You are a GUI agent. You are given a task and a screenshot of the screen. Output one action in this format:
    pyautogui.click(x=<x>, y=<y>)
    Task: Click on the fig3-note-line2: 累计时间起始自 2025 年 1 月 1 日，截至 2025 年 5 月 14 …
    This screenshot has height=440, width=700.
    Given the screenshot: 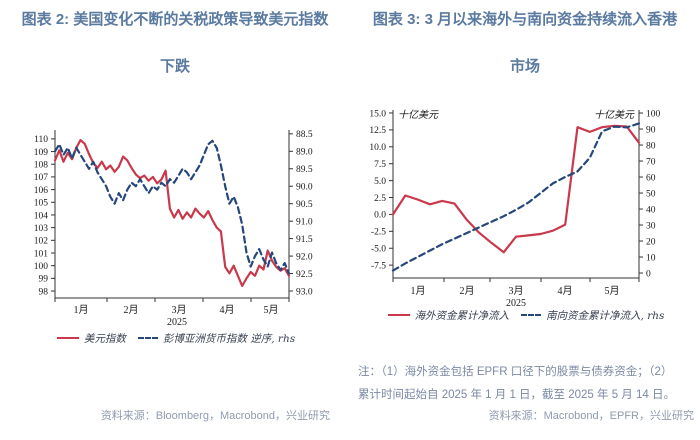 What is the action you would take?
    pyautogui.click(x=516, y=395)
    